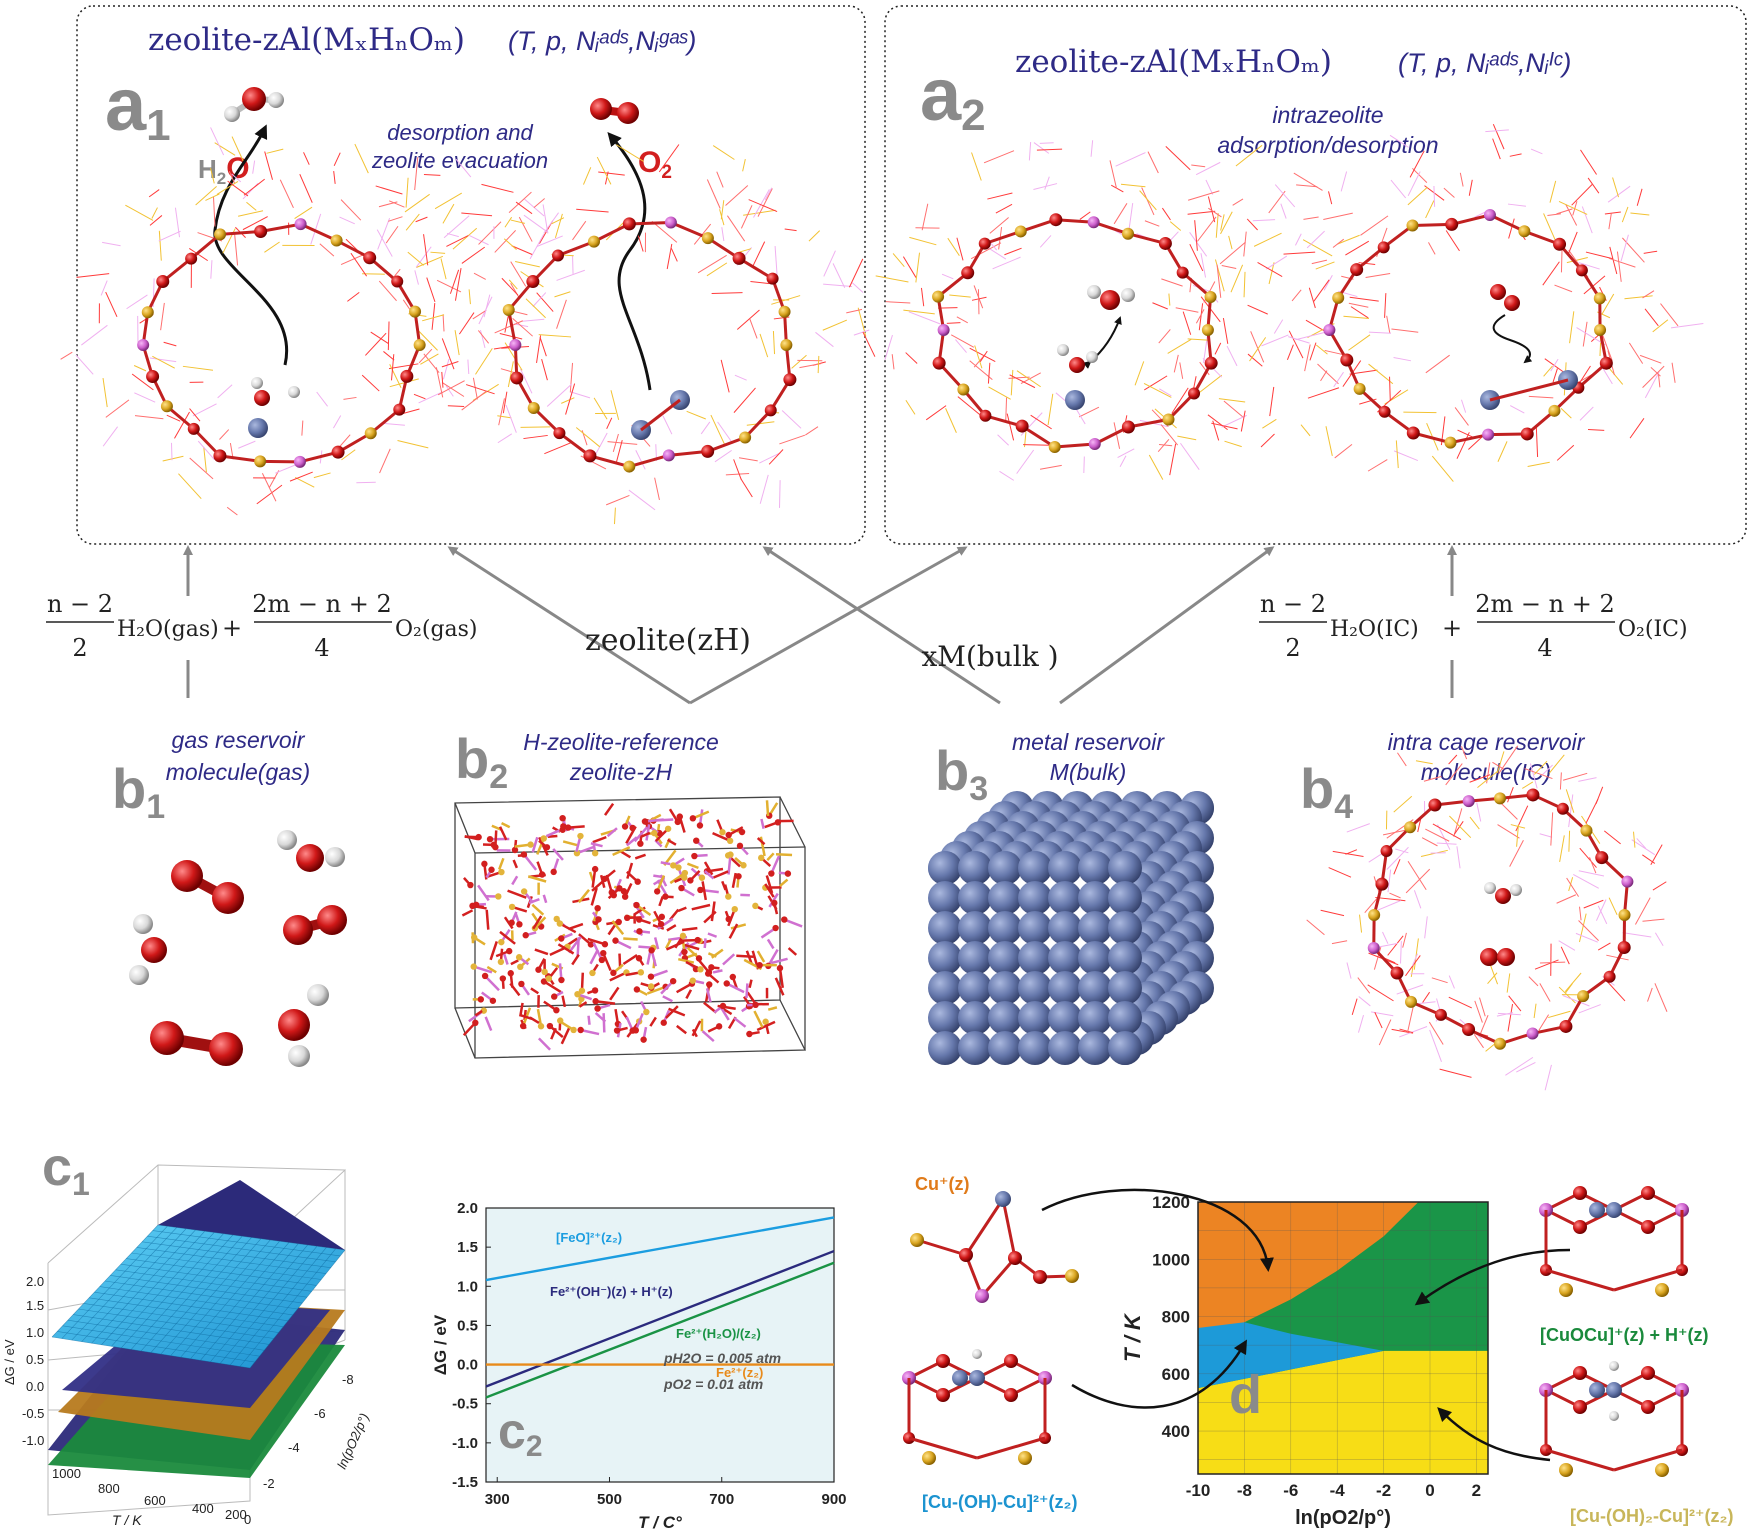  I want to click on b1-line1: gas reservoir, so click(239, 740).